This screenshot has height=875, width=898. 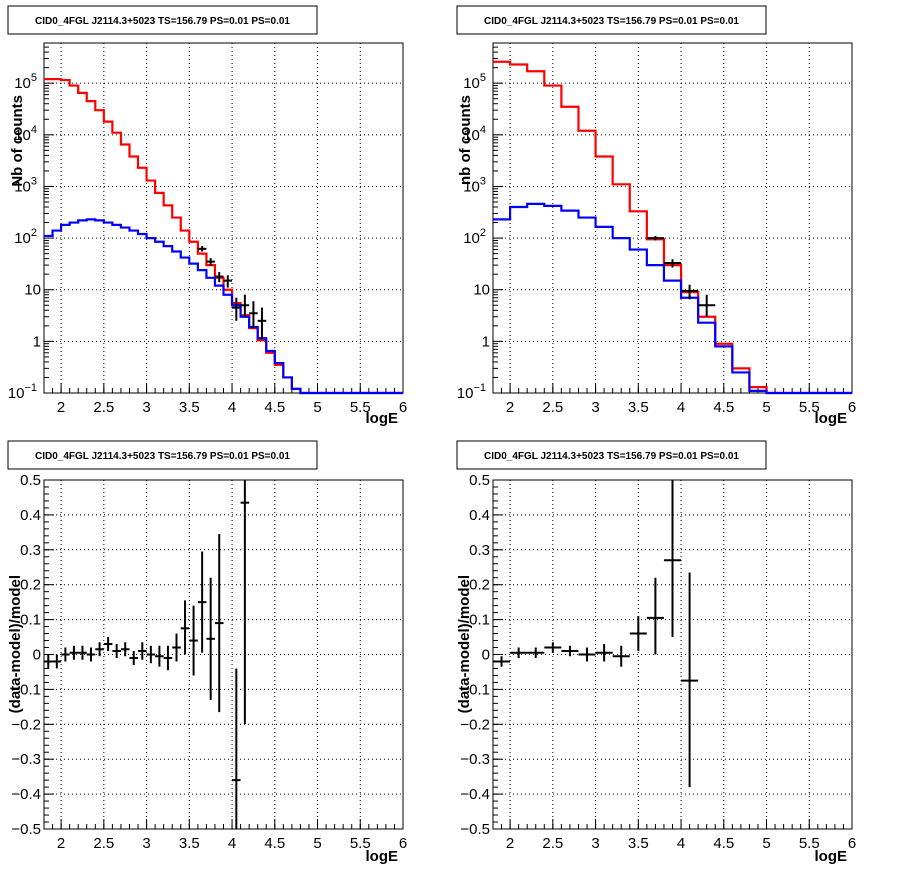 I want to click on y-axis-title: nb of counts, so click(x=465, y=140).